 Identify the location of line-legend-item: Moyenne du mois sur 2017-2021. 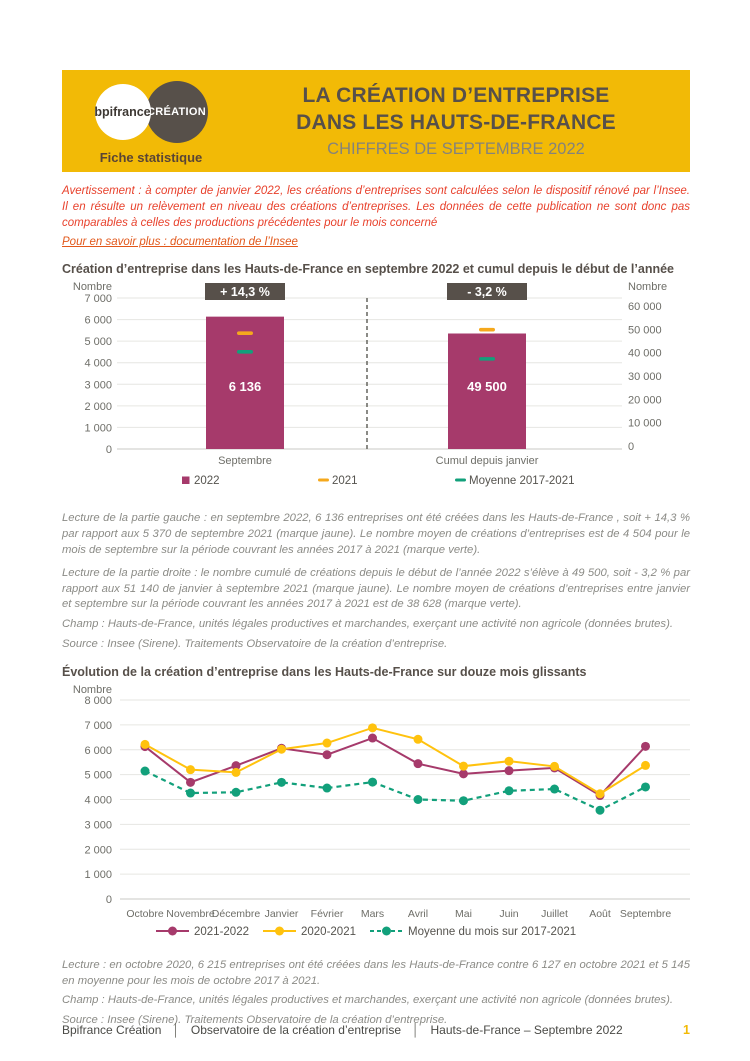
(473, 932).